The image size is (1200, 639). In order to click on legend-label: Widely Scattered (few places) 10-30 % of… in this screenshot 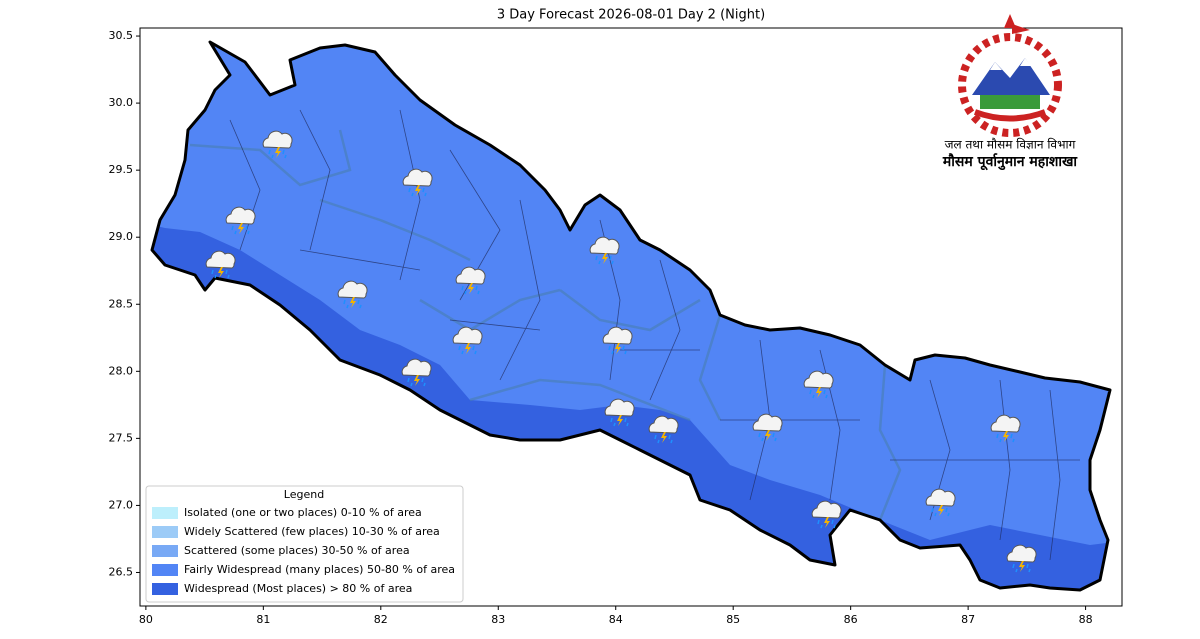, I will do `click(312, 531)`.